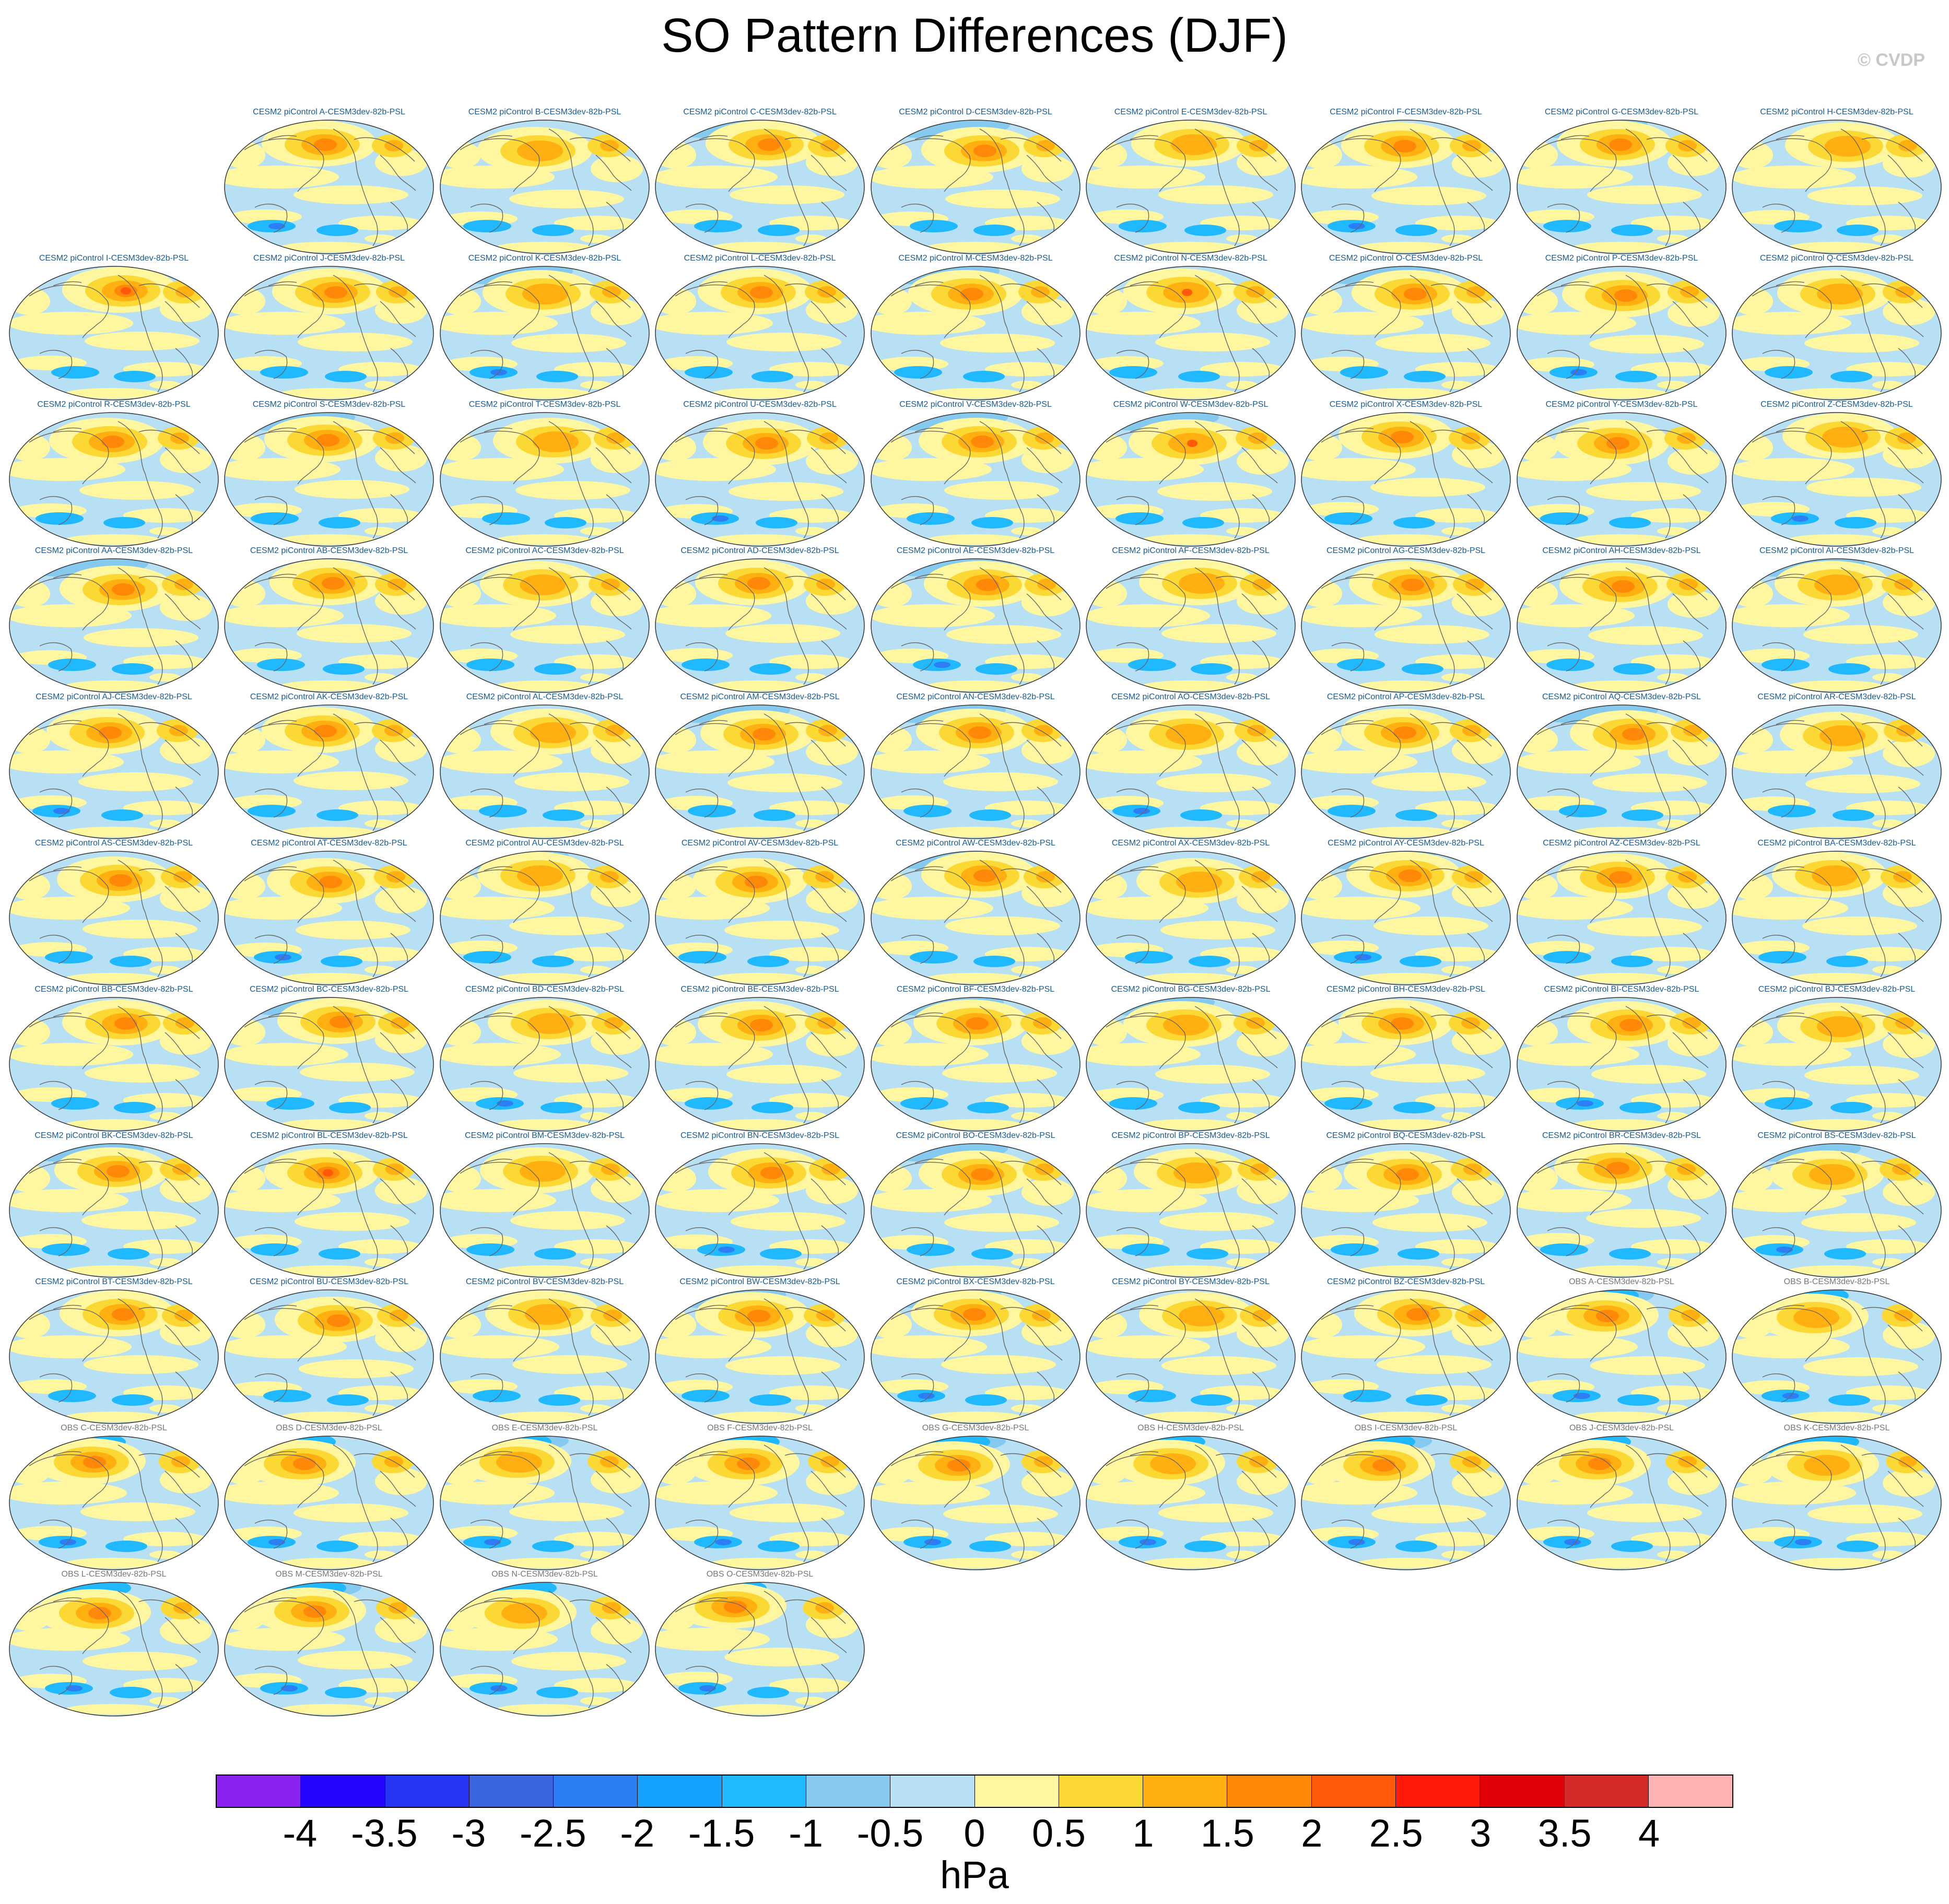 The width and height of the screenshot is (1949, 1904). Describe the element at coordinates (1621, 181) in the screenshot. I see `map-panel: CESM2 piControl G-CESM3dev-82b-PSL` at that location.